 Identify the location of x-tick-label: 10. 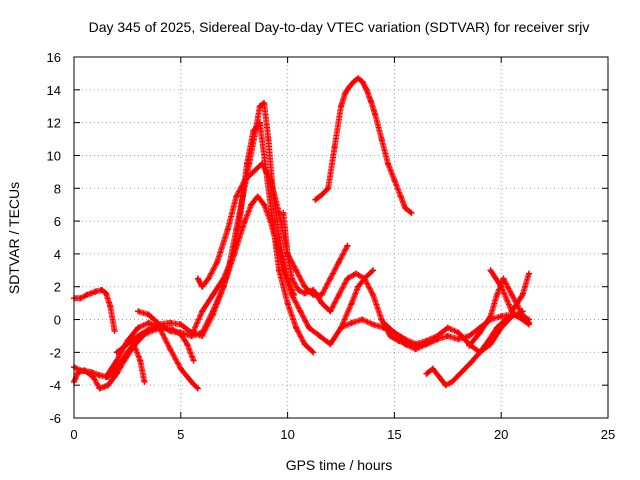
(287, 434).